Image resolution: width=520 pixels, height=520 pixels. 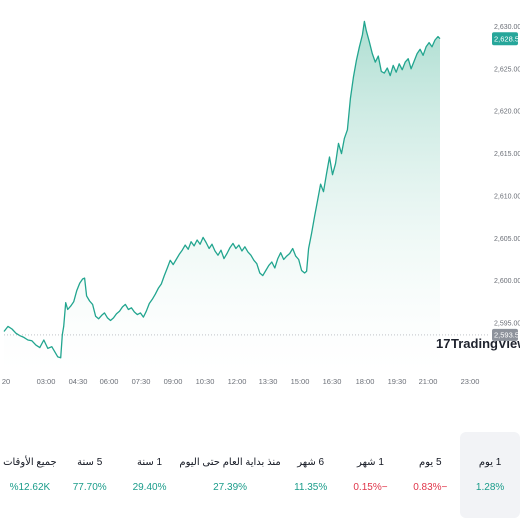 What do you see at coordinates (470, 381) in the screenshot?
I see `x-tick-label: 23:00` at bounding box center [470, 381].